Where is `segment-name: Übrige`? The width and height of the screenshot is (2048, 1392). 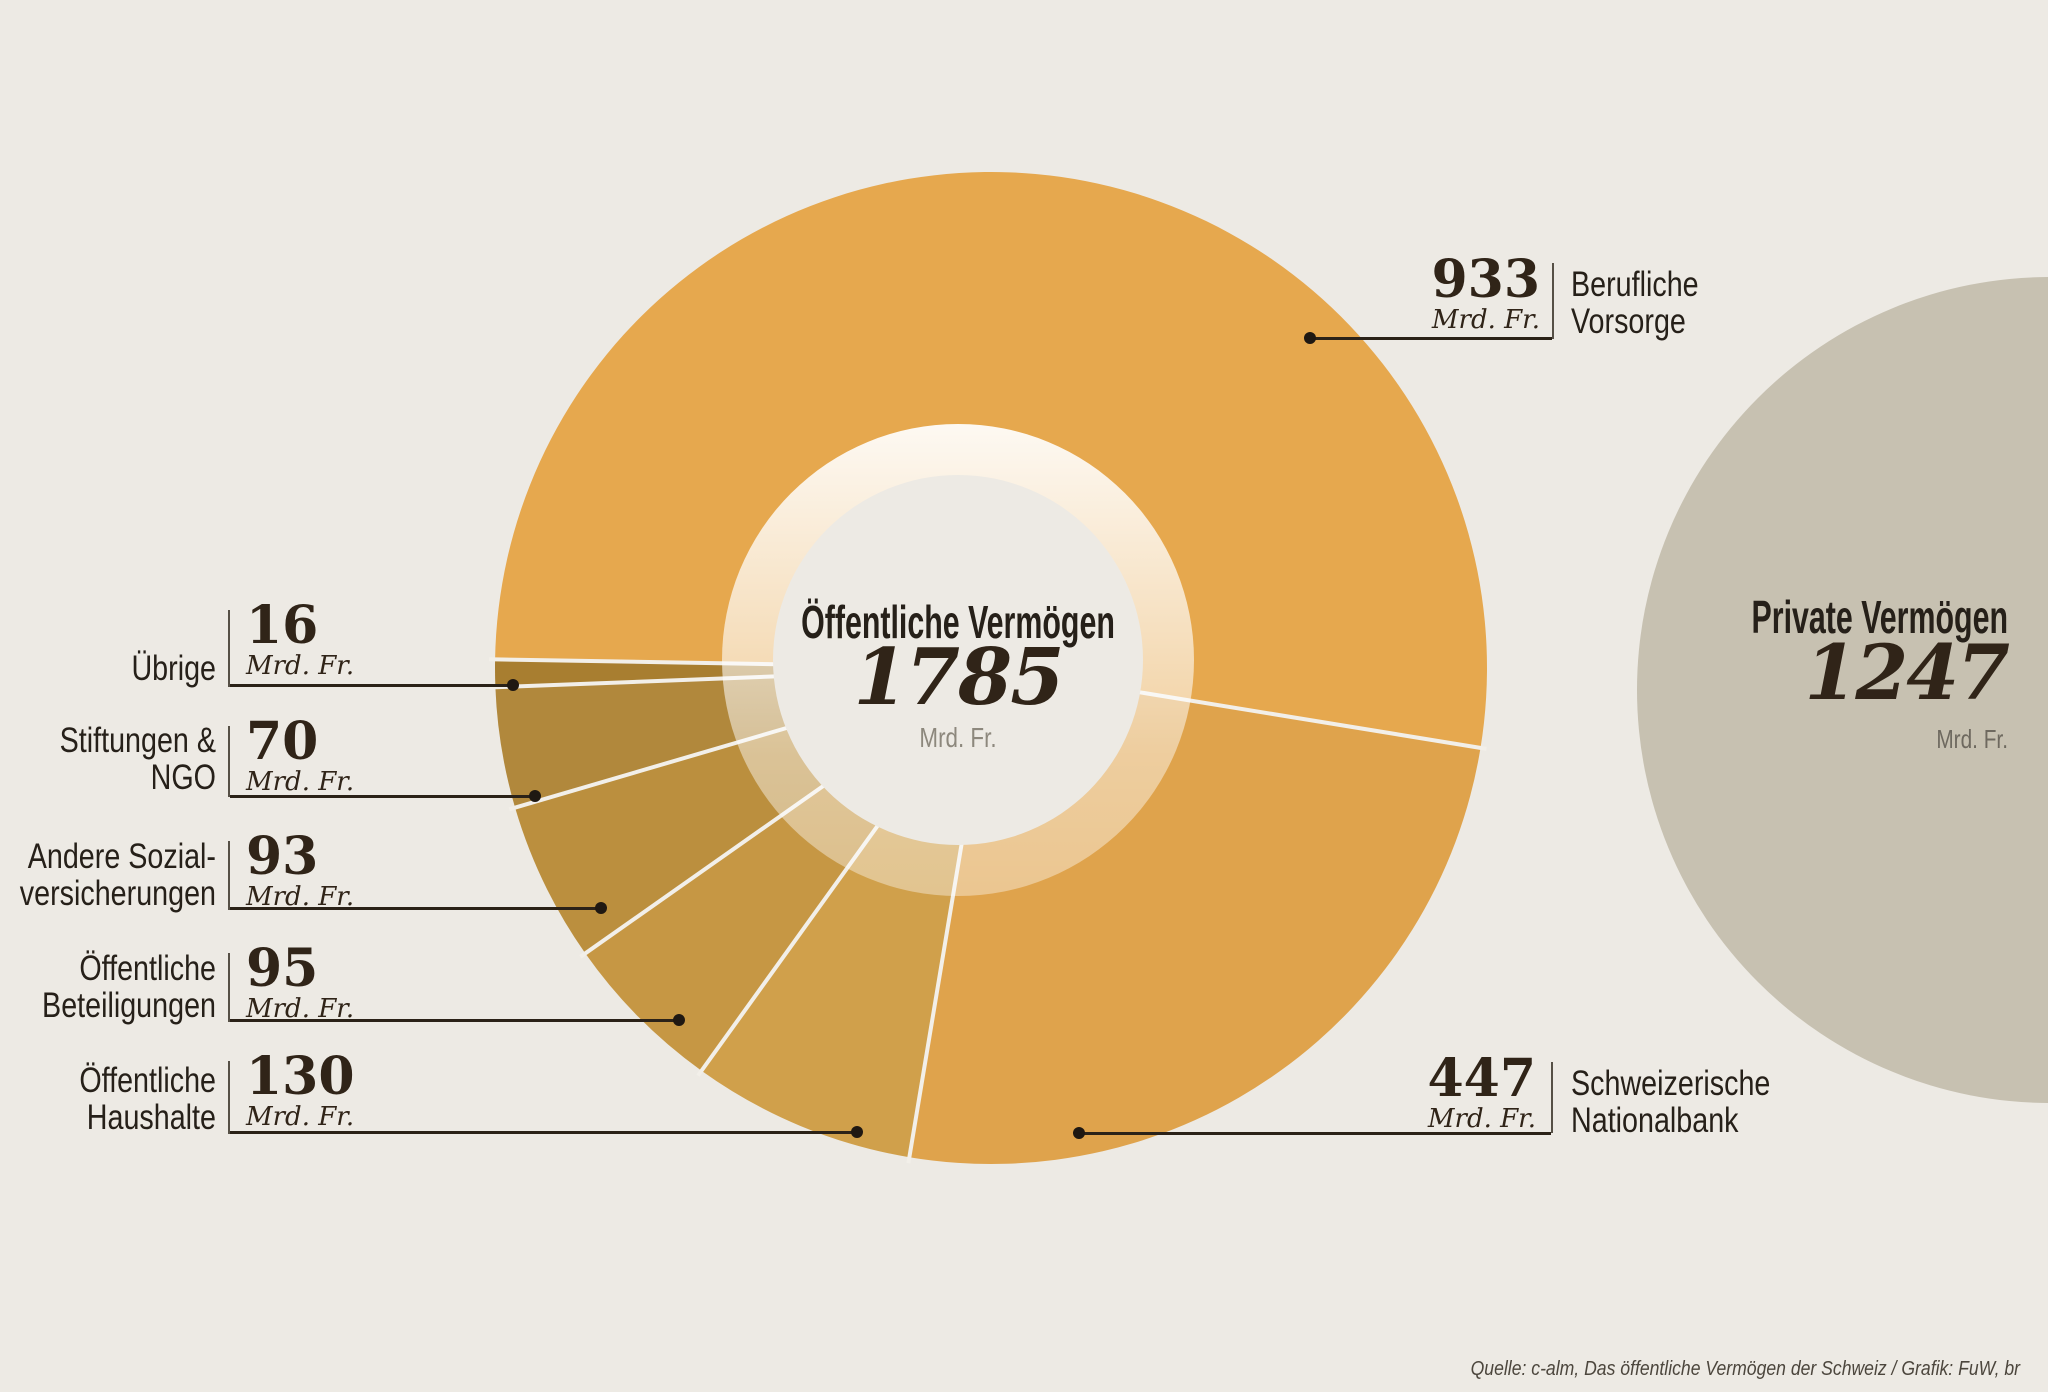
segment-name: Übrige is located at coordinates (108, 668).